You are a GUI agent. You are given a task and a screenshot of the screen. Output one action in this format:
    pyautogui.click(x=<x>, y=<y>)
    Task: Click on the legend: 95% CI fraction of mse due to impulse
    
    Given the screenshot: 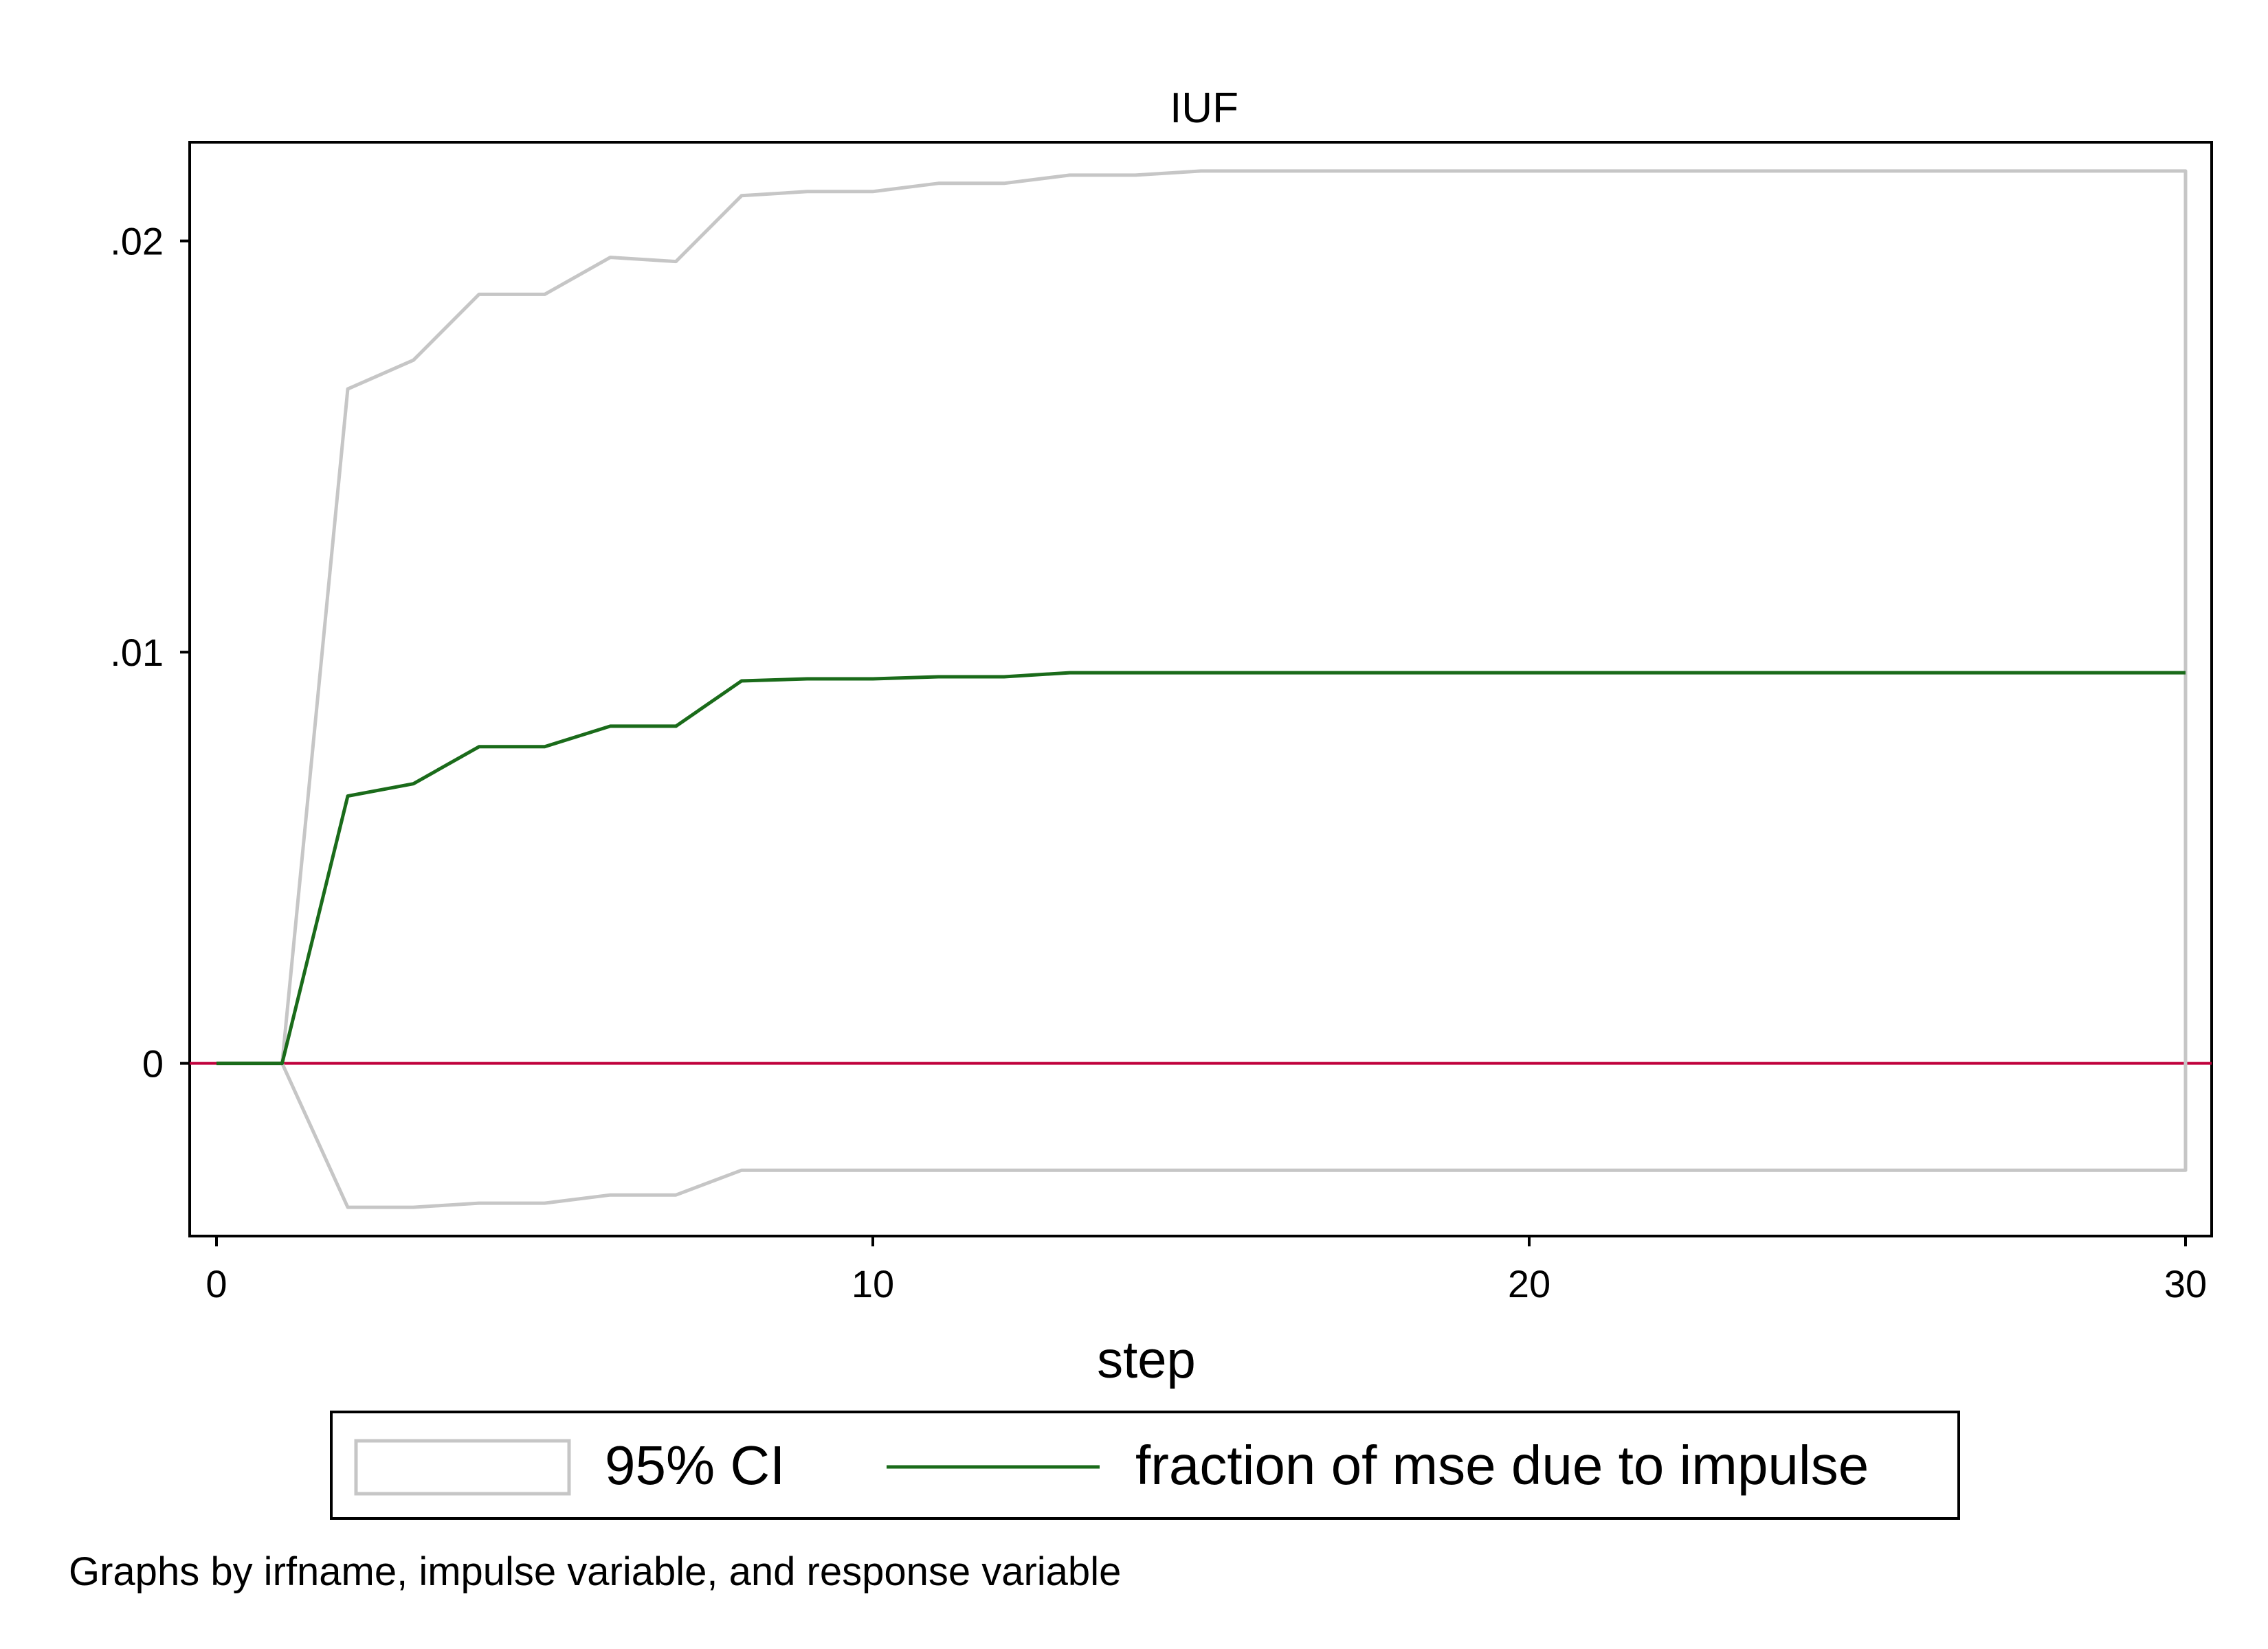 What is the action you would take?
    pyautogui.click(x=1145, y=1465)
    